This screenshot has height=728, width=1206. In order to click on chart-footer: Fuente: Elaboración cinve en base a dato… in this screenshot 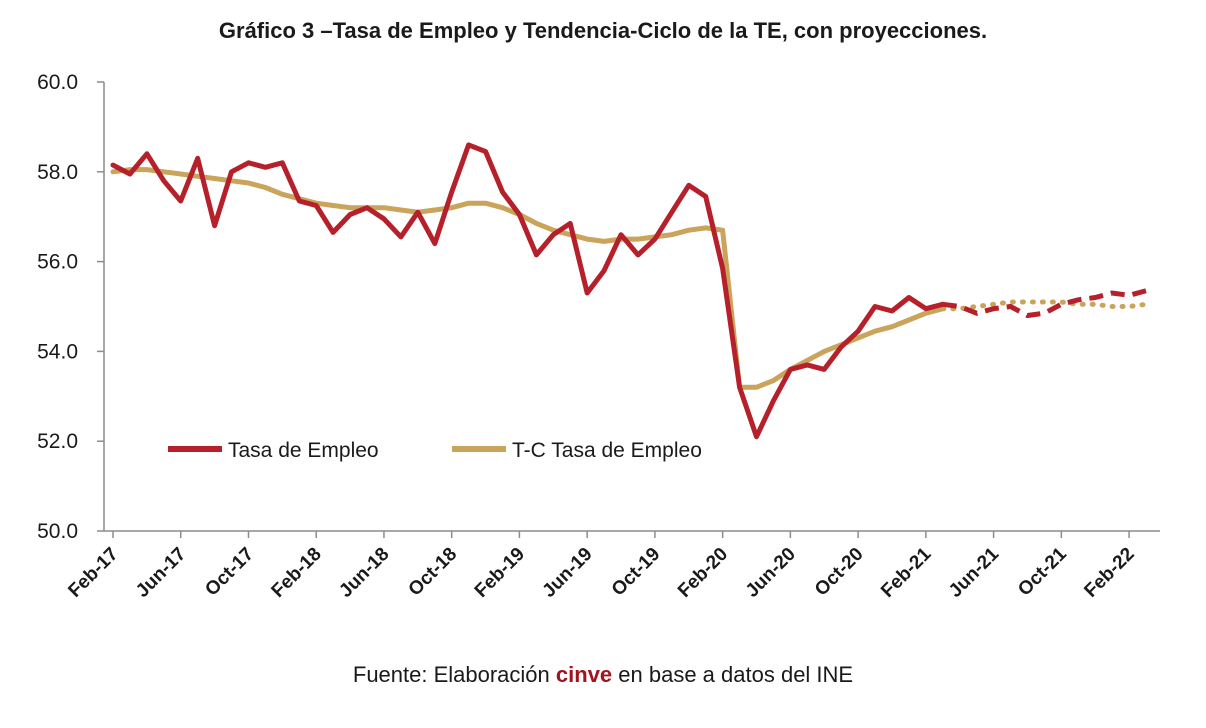, I will do `click(603, 675)`.